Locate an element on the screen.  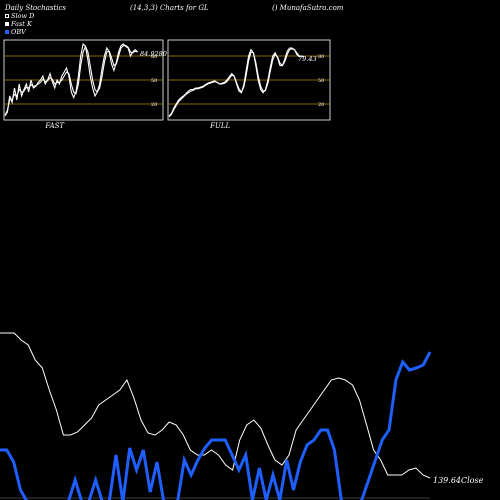
legend-fast-k: Fast K is located at coordinates (18, 24).